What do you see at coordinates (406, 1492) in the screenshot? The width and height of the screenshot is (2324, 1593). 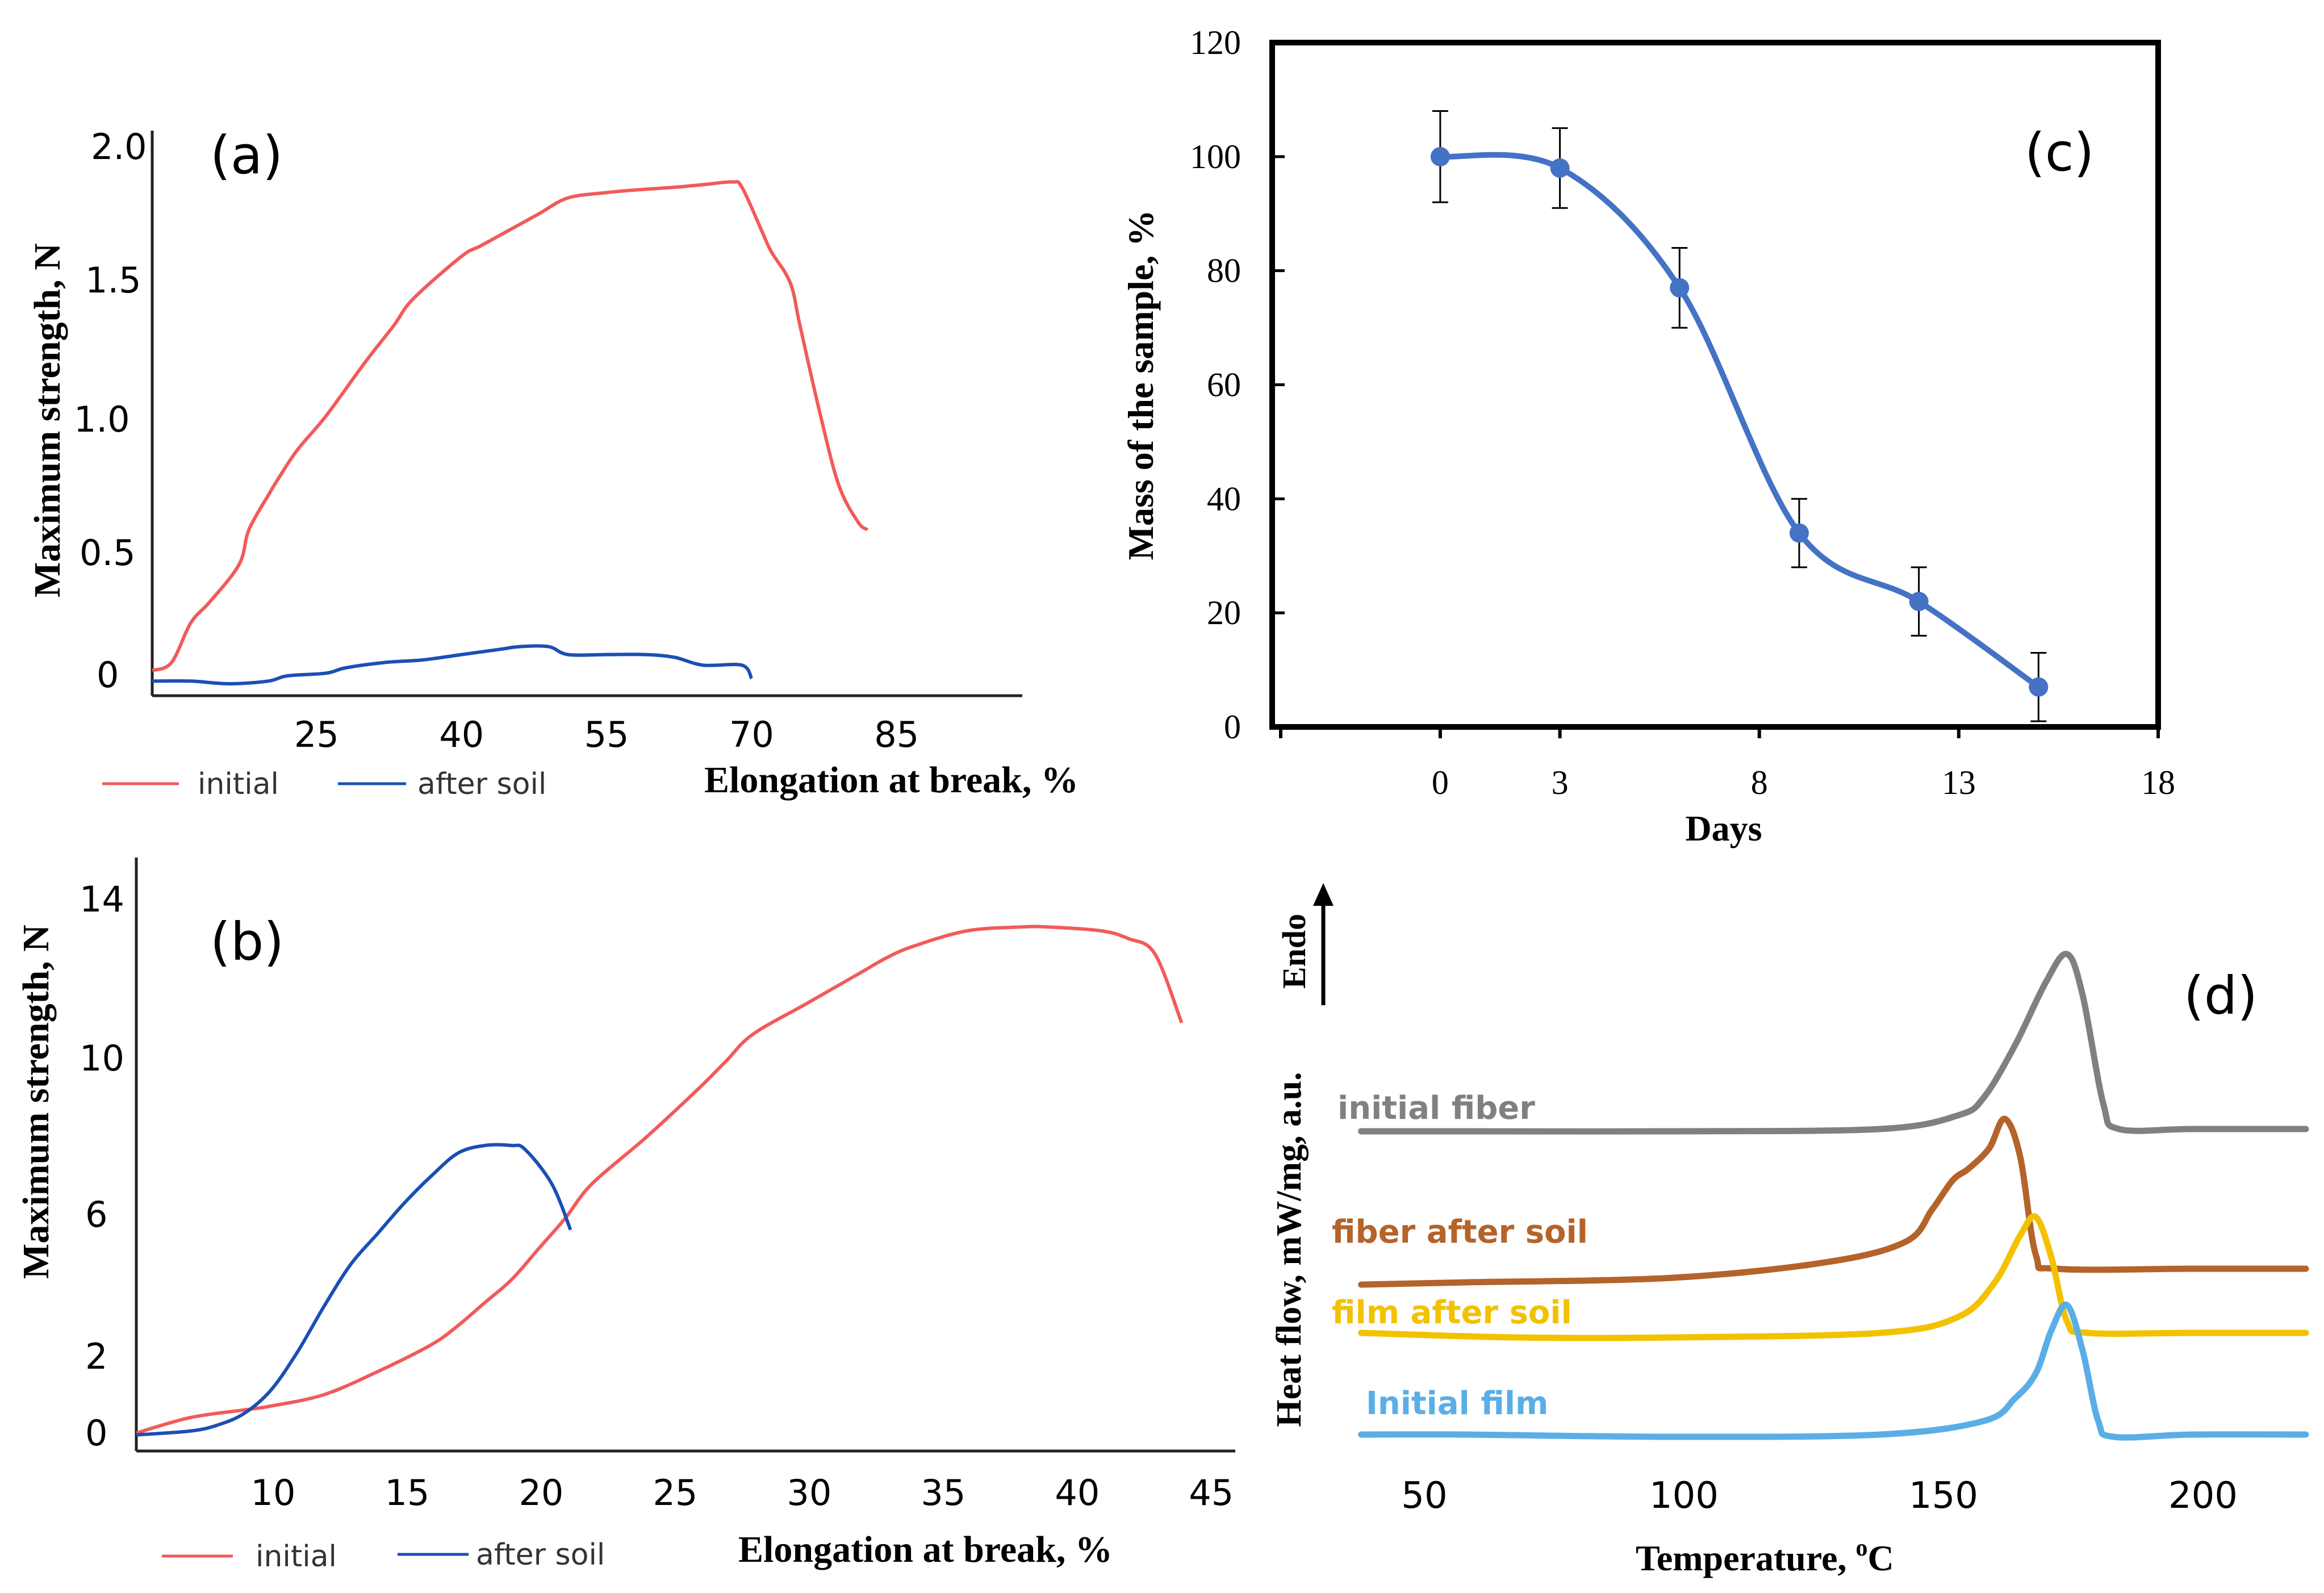 I see `b-xtick-label: 15` at bounding box center [406, 1492].